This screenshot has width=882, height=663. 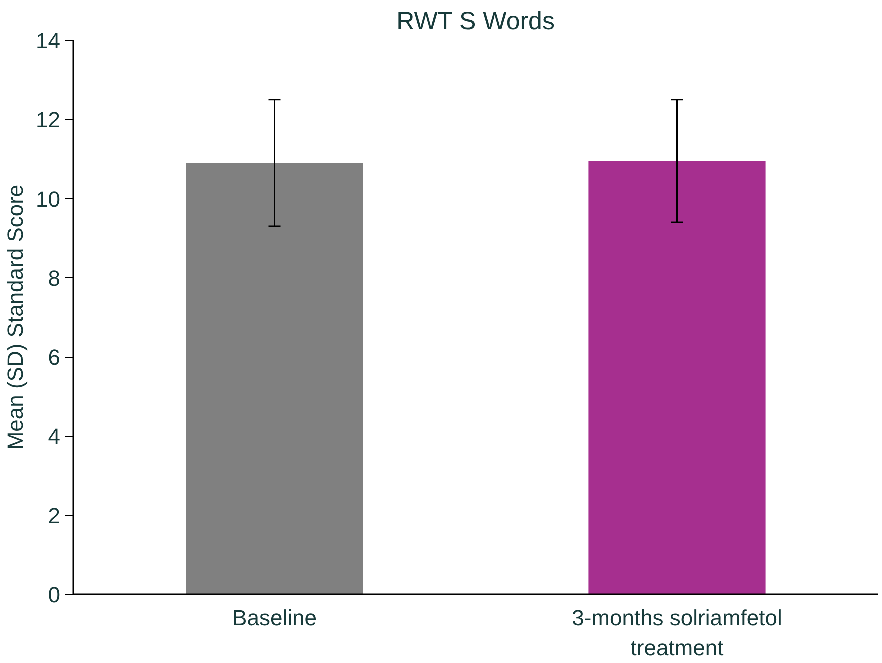 I want to click on y-tick-label: 0, so click(x=54, y=595).